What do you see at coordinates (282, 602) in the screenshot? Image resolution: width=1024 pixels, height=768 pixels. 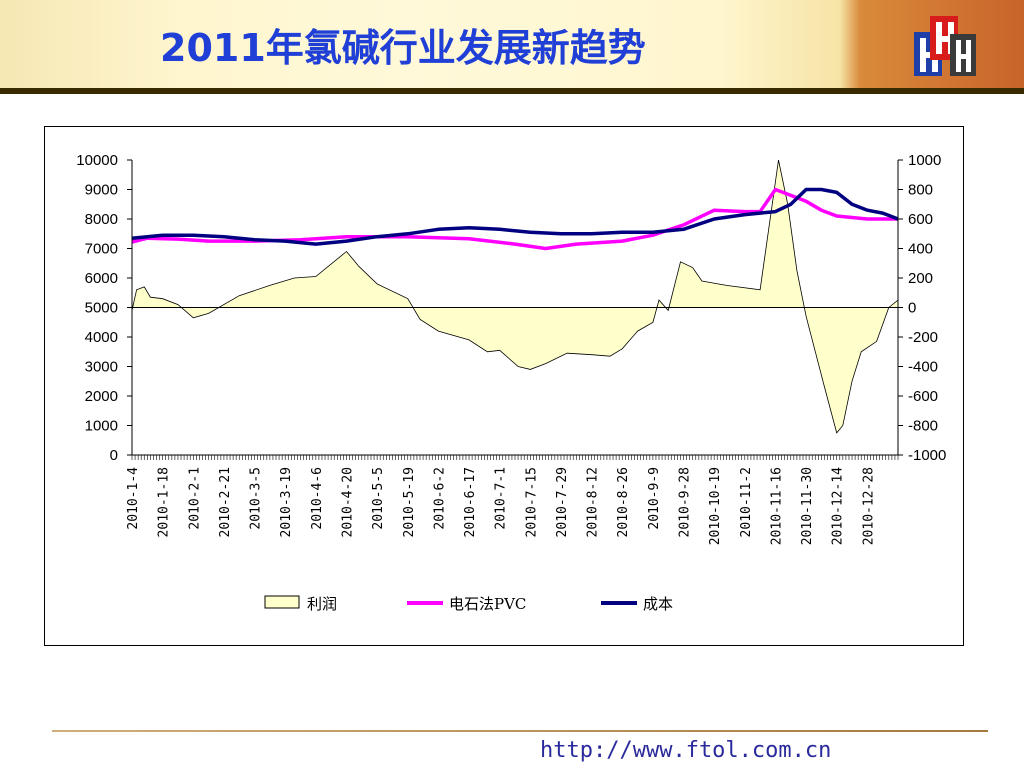 I see `legend-swatch-profit` at bounding box center [282, 602].